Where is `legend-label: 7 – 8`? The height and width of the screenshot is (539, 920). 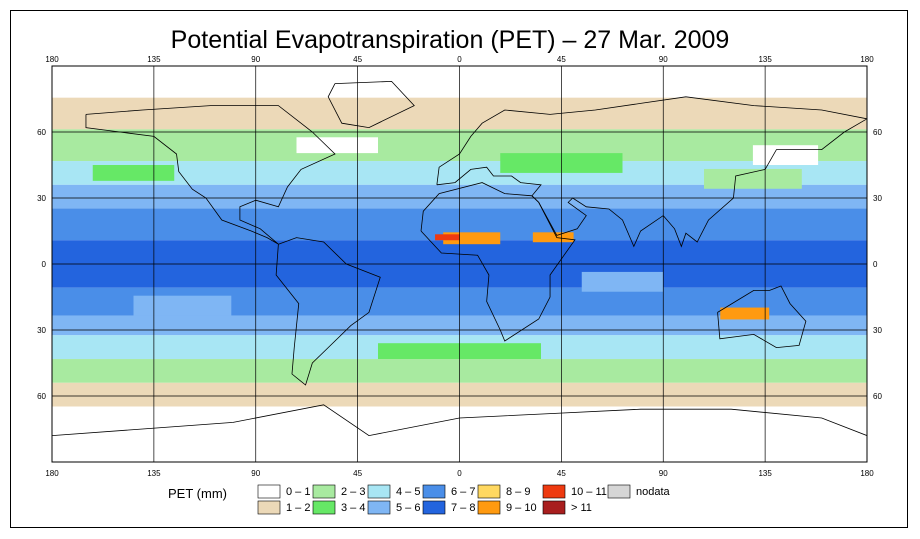
legend-label: 7 – 8 is located at coordinates (463, 508).